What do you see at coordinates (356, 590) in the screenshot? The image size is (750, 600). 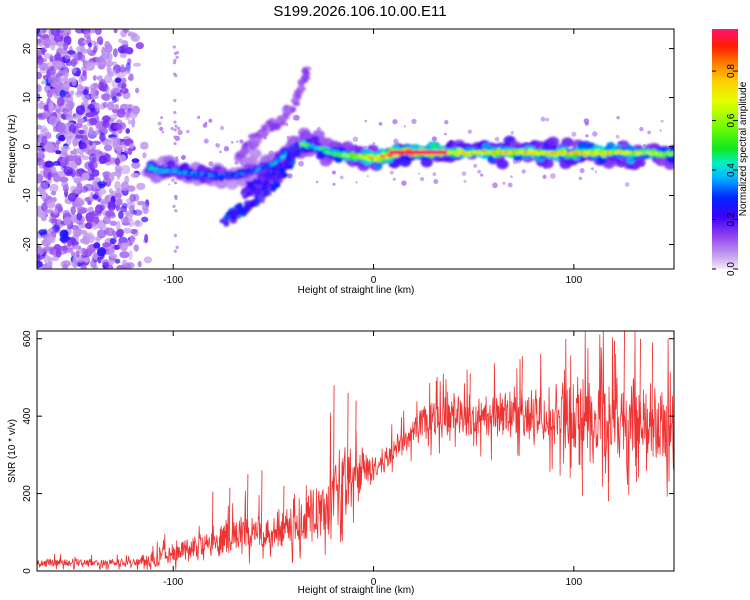 I see `snr-x-label: Height of straight line (km)` at bounding box center [356, 590].